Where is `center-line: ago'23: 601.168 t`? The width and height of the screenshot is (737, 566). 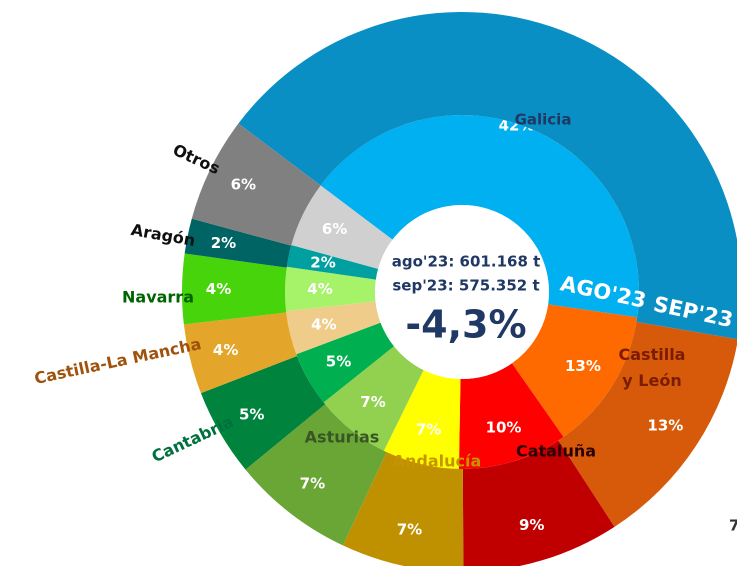
center-line: ago'23: 601.168 t is located at coordinates (466, 262).